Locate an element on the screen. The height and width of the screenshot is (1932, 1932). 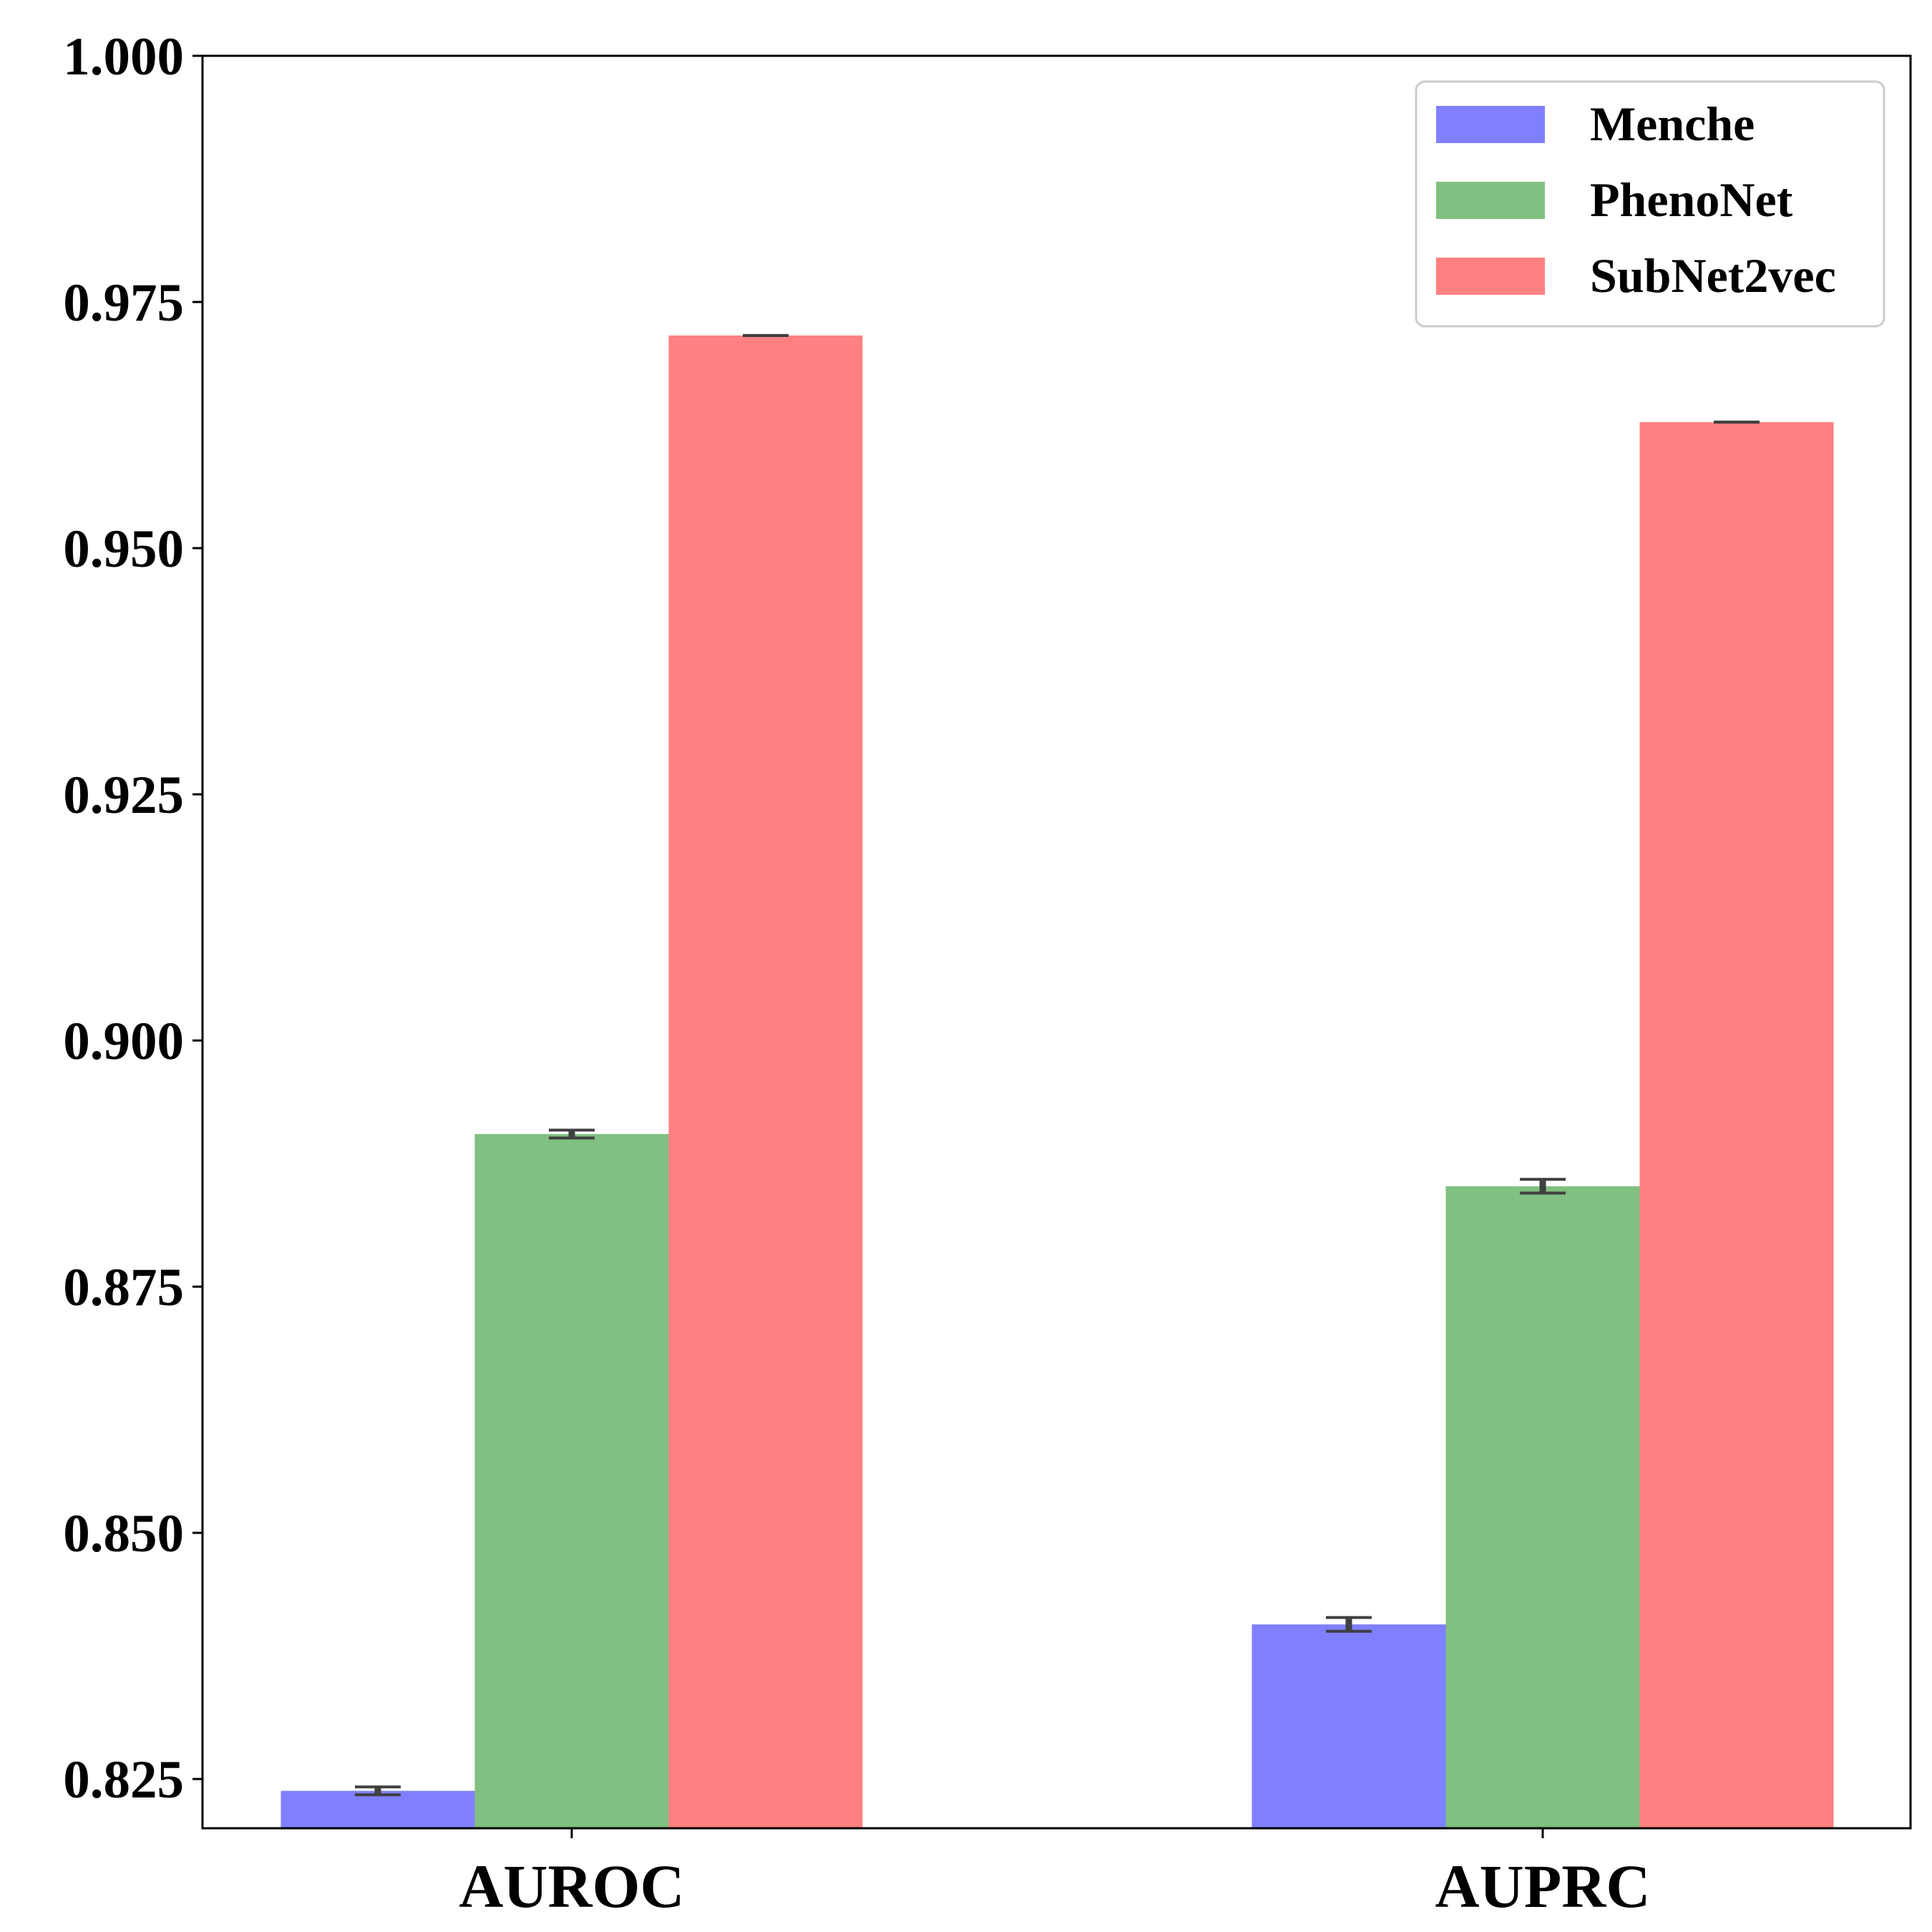
error-bar-menche-auprc is located at coordinates (1349, 1624).